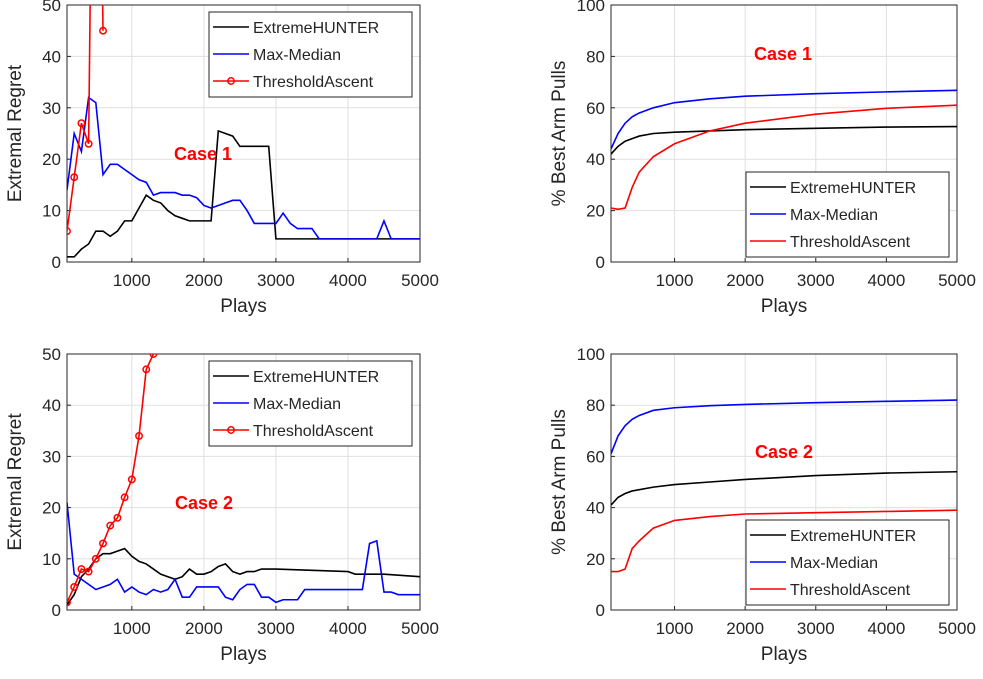  I want to click on y-axis-label: Extremal Regret, so click(15, 133).